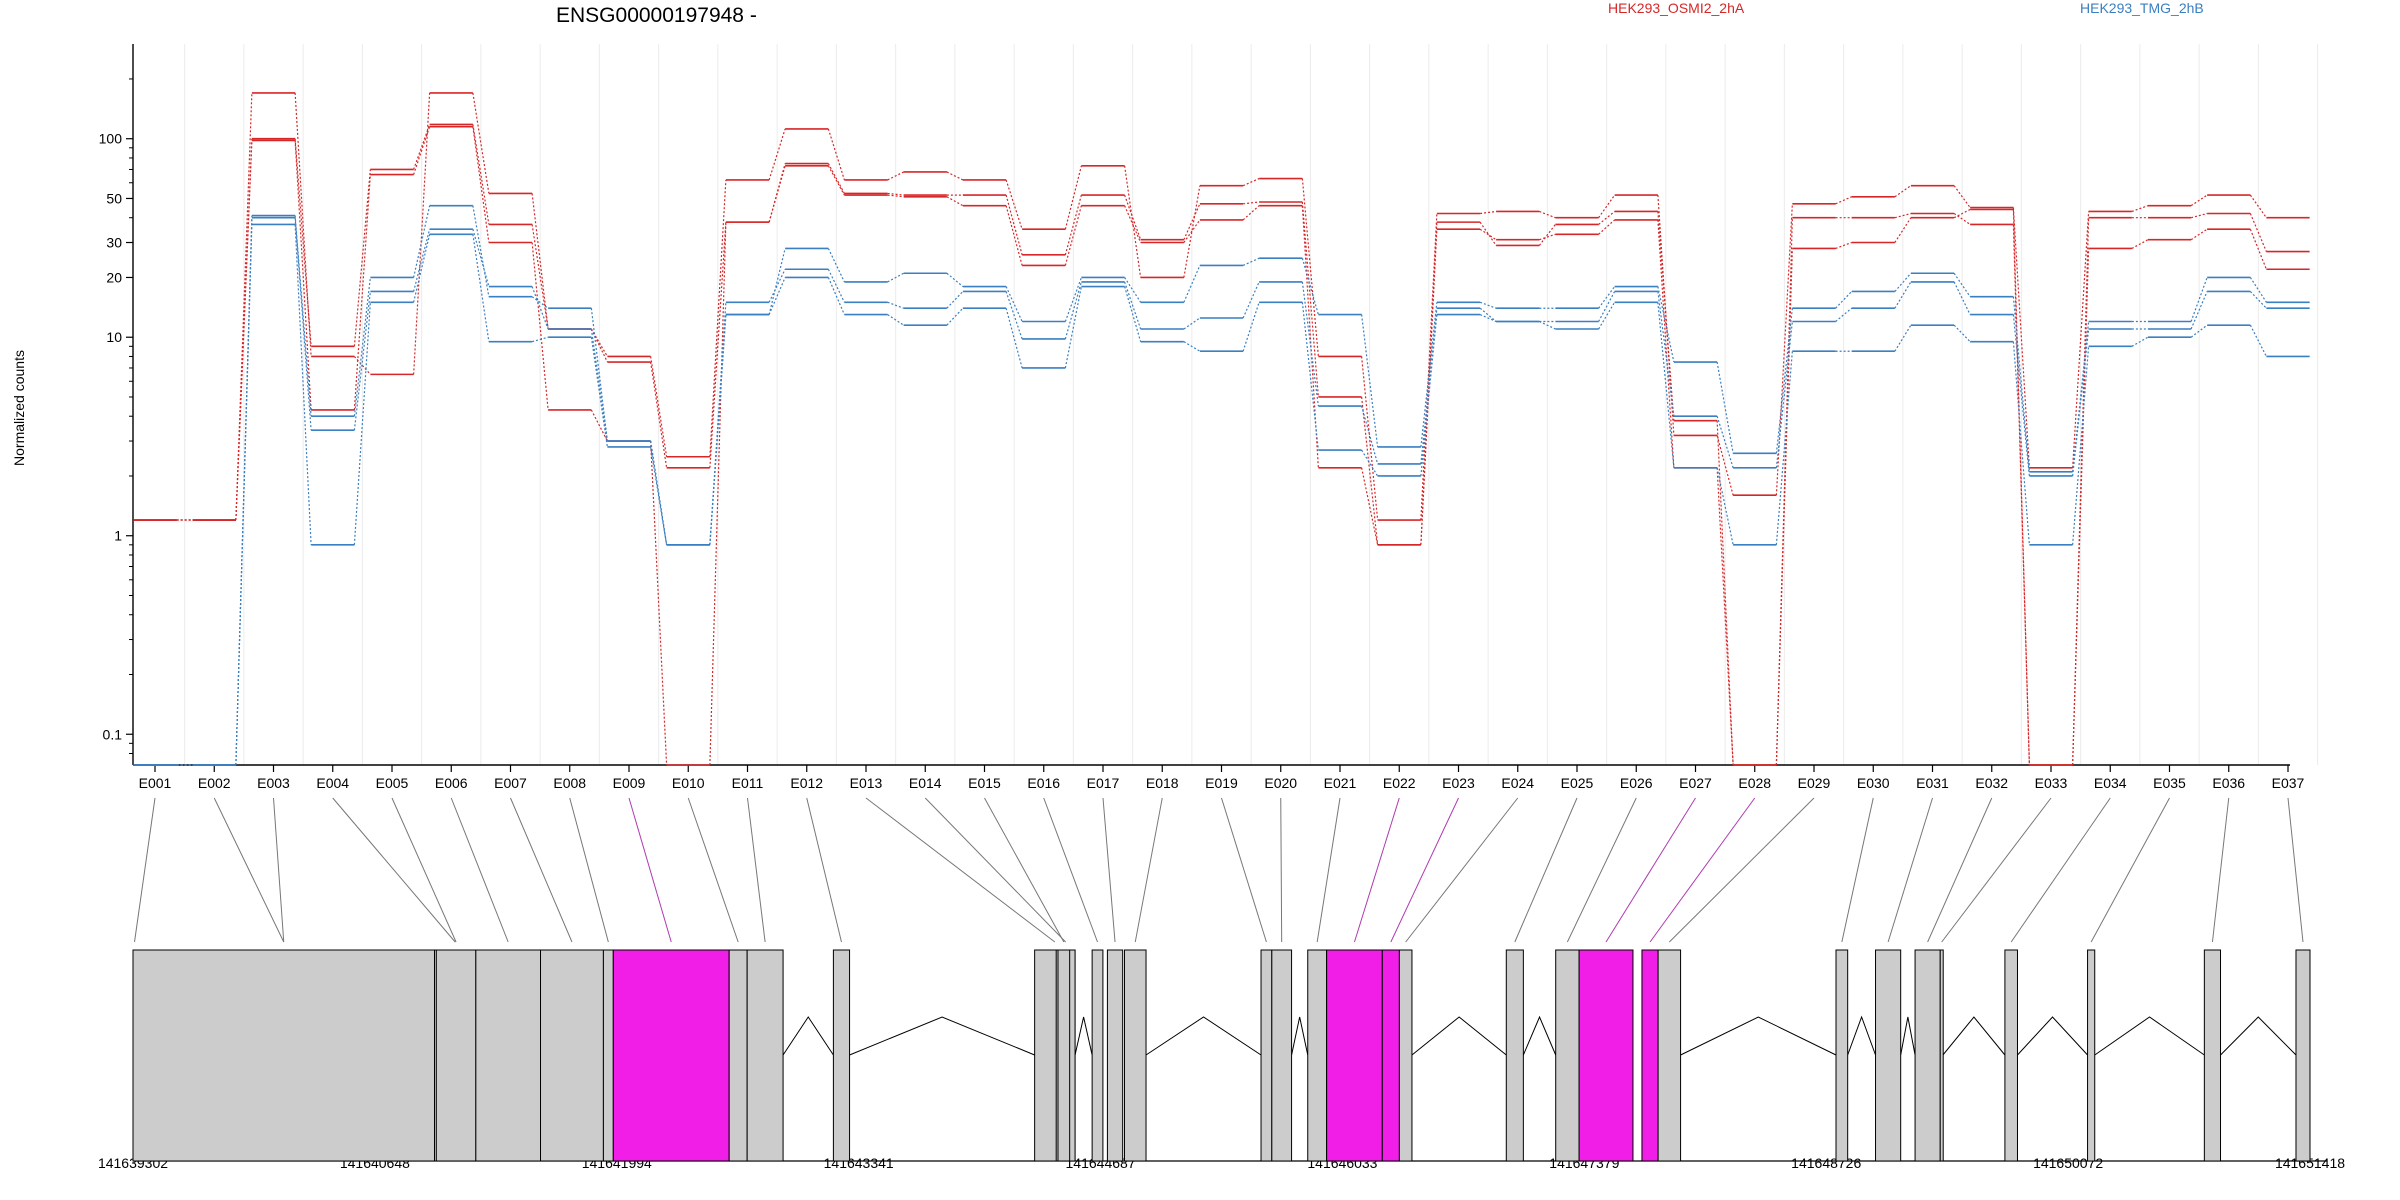  What do you see at coordinates (284, 1055) in the screenshot?
I see `exon-E003` at bounding box center [284, 1055].